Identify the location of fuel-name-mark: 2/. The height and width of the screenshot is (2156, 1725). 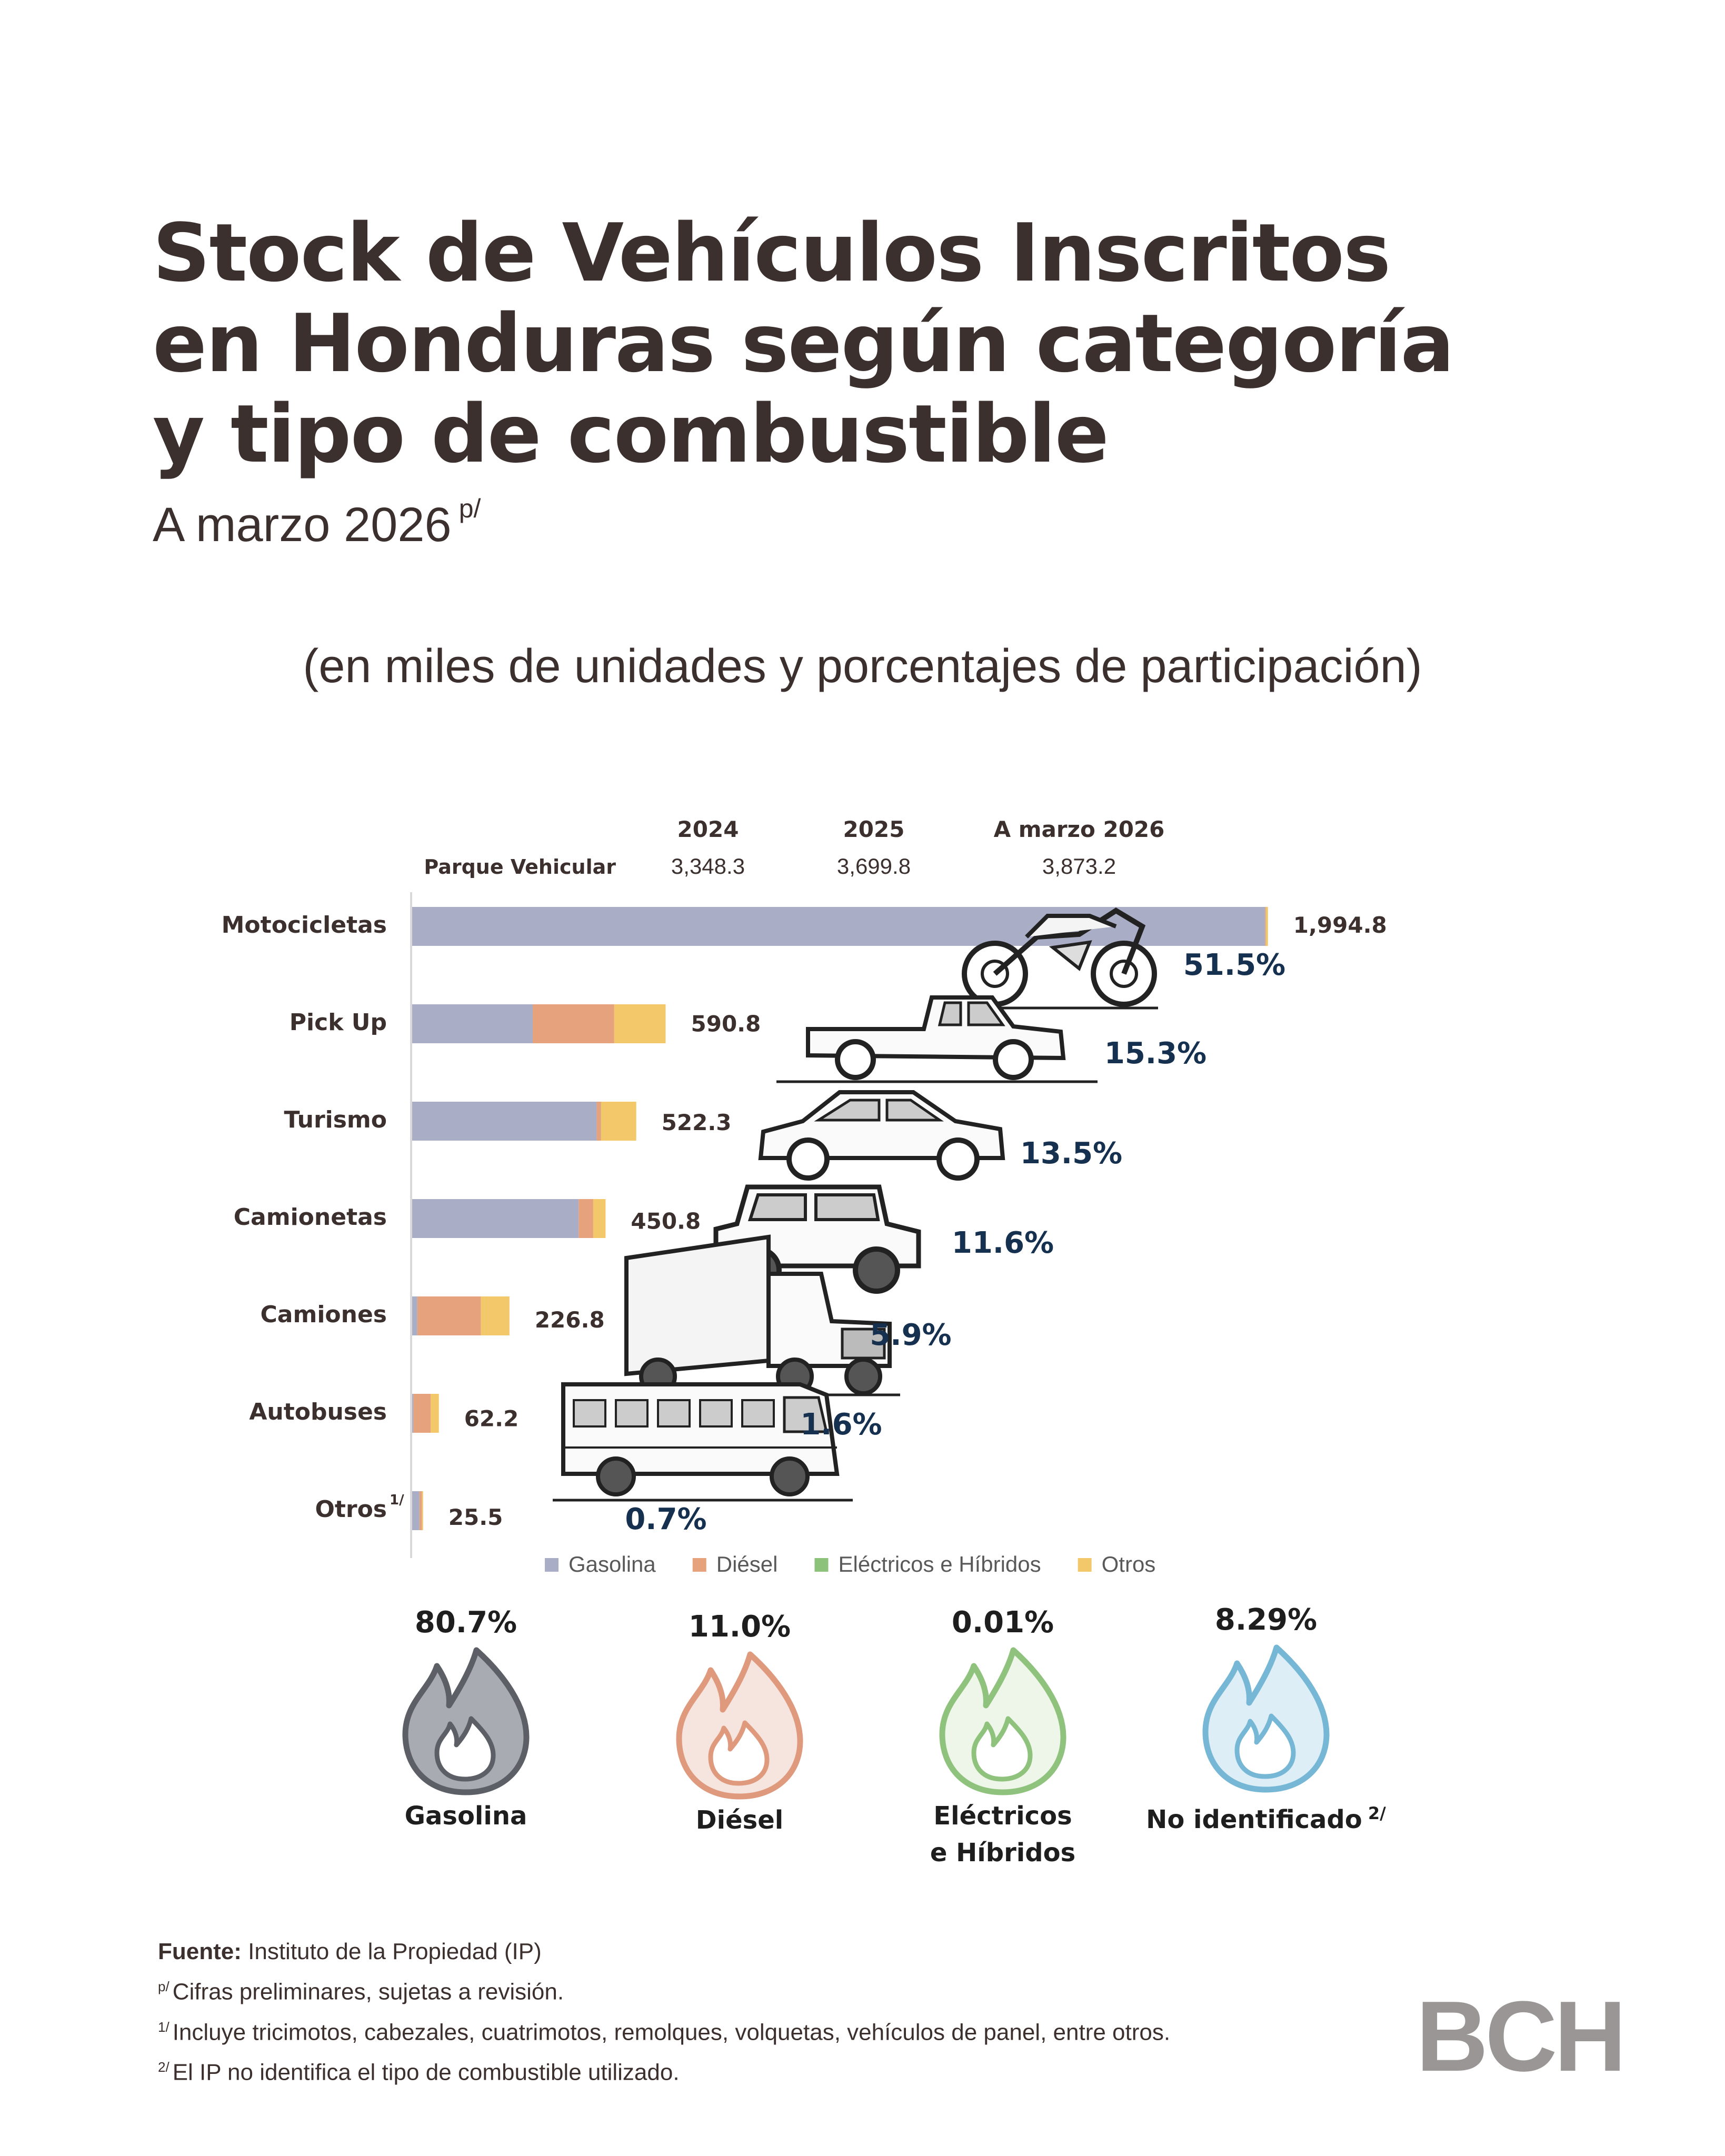
(1374, 1813).